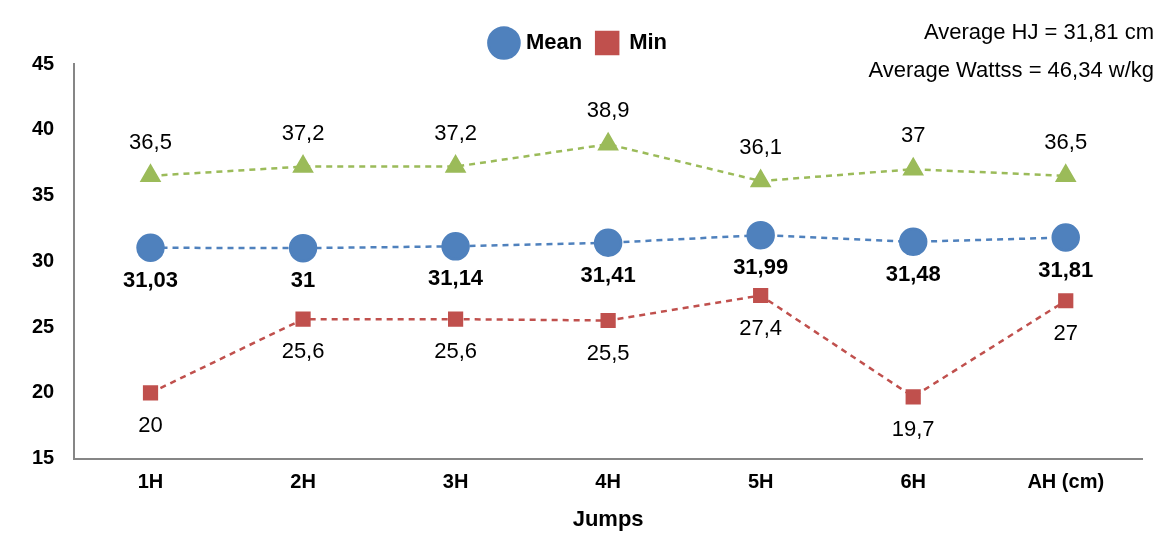  I want to click on x-tick-label: 5H, so click(760, 481).